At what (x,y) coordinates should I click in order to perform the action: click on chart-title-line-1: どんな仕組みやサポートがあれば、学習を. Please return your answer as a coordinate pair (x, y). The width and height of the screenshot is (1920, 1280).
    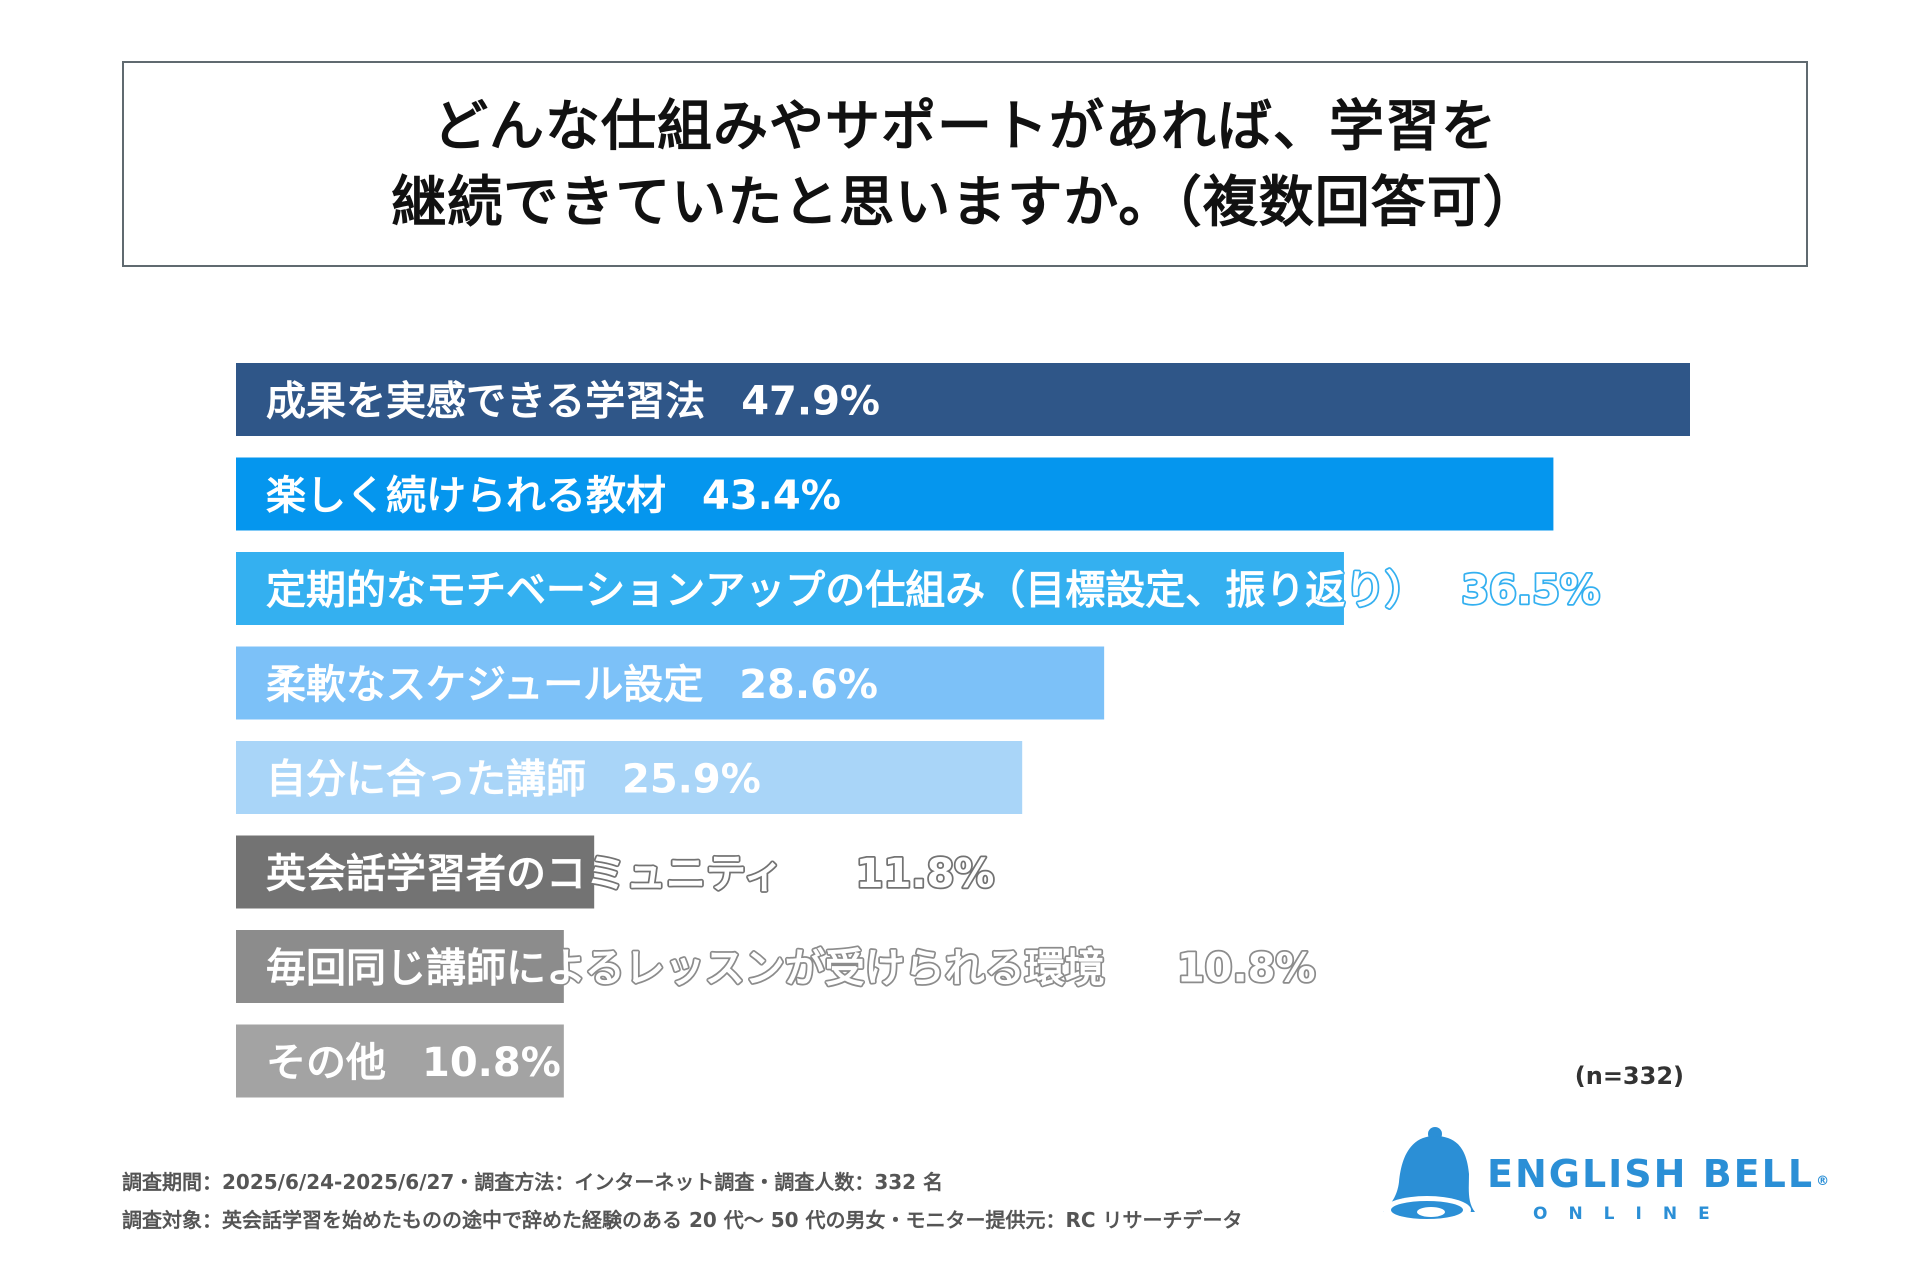
    Looking at the image, I should click on (964, 126).